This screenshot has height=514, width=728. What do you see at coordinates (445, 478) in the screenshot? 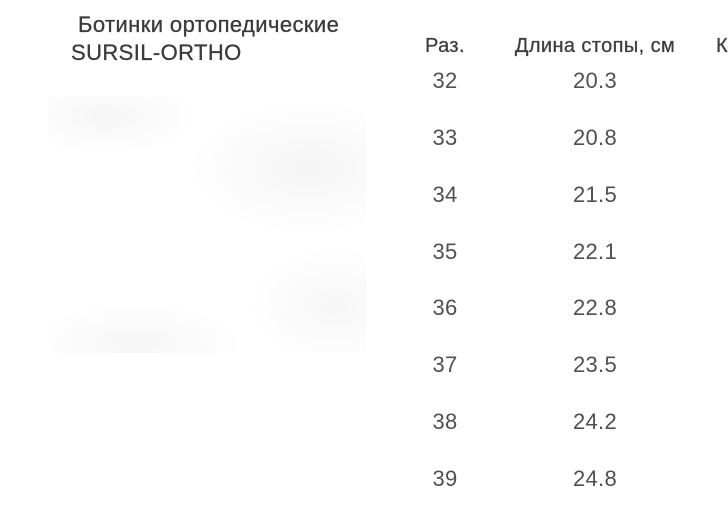
I see `size-cell: 39` at bounding box center [445, 478].